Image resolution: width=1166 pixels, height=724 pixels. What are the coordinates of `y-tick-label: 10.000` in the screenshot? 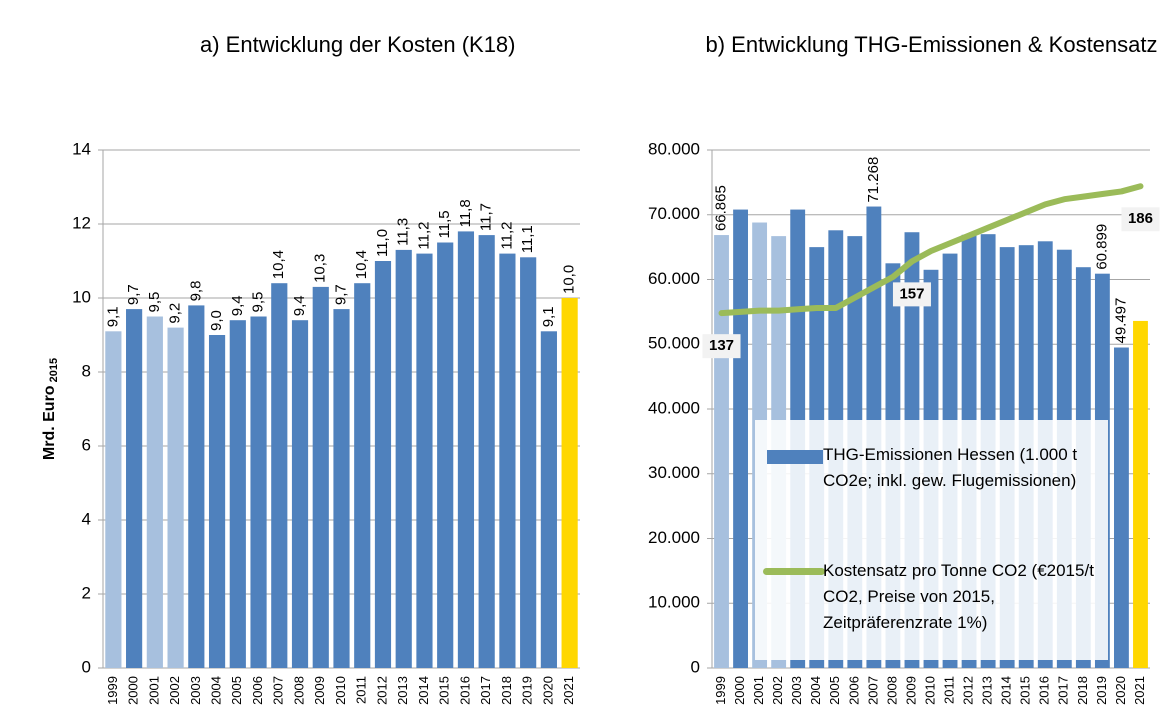 It's located at (674, 602).